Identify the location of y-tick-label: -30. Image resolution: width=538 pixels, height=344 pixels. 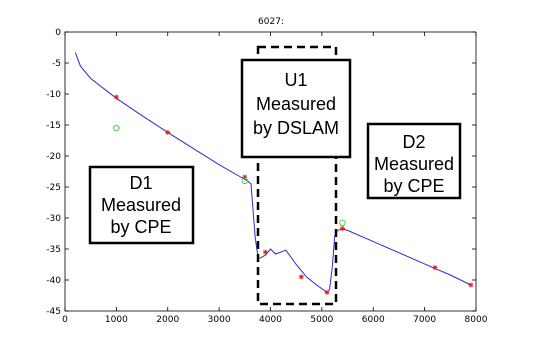
(53, 219).